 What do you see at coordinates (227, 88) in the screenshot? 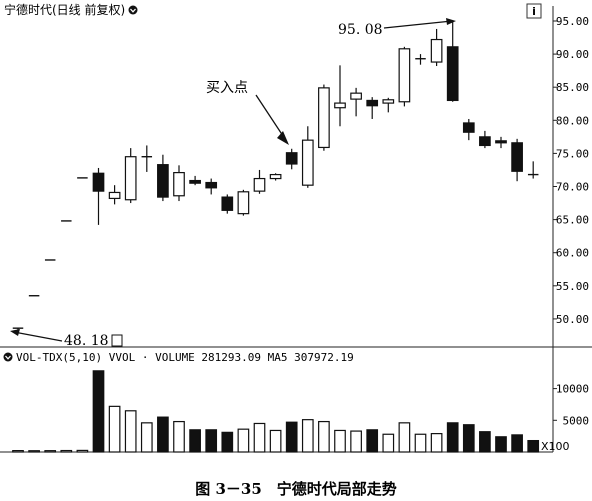
I see `buy-point-label: 买入点` at bounding box center [227, 88].